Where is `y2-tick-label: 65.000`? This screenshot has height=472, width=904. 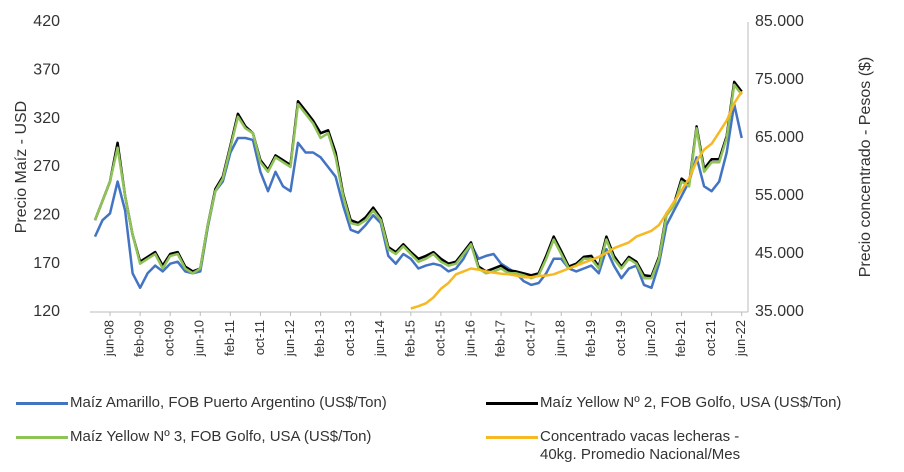 y2-tick-label: 65.000 is located at coordinates (779, 137).